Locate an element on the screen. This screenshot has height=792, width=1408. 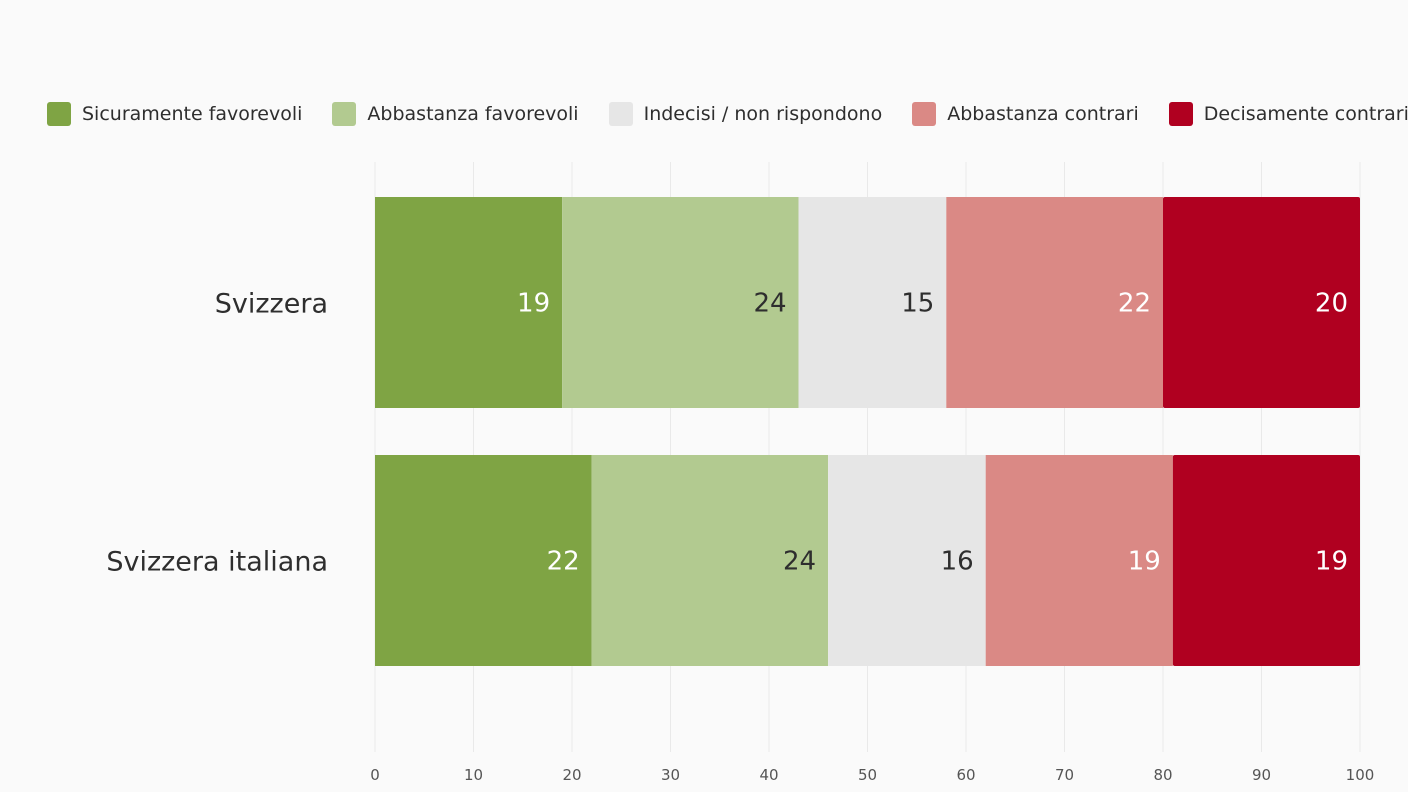
data-label: 20 is located at coordinates (1331, 304).